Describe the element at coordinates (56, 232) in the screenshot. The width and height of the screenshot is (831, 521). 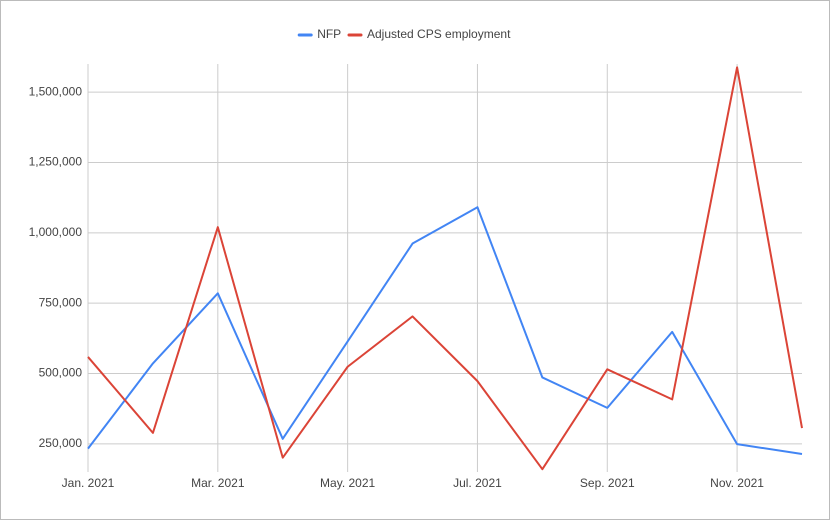
I see `y-tick-label: 1,000,000` at that location.